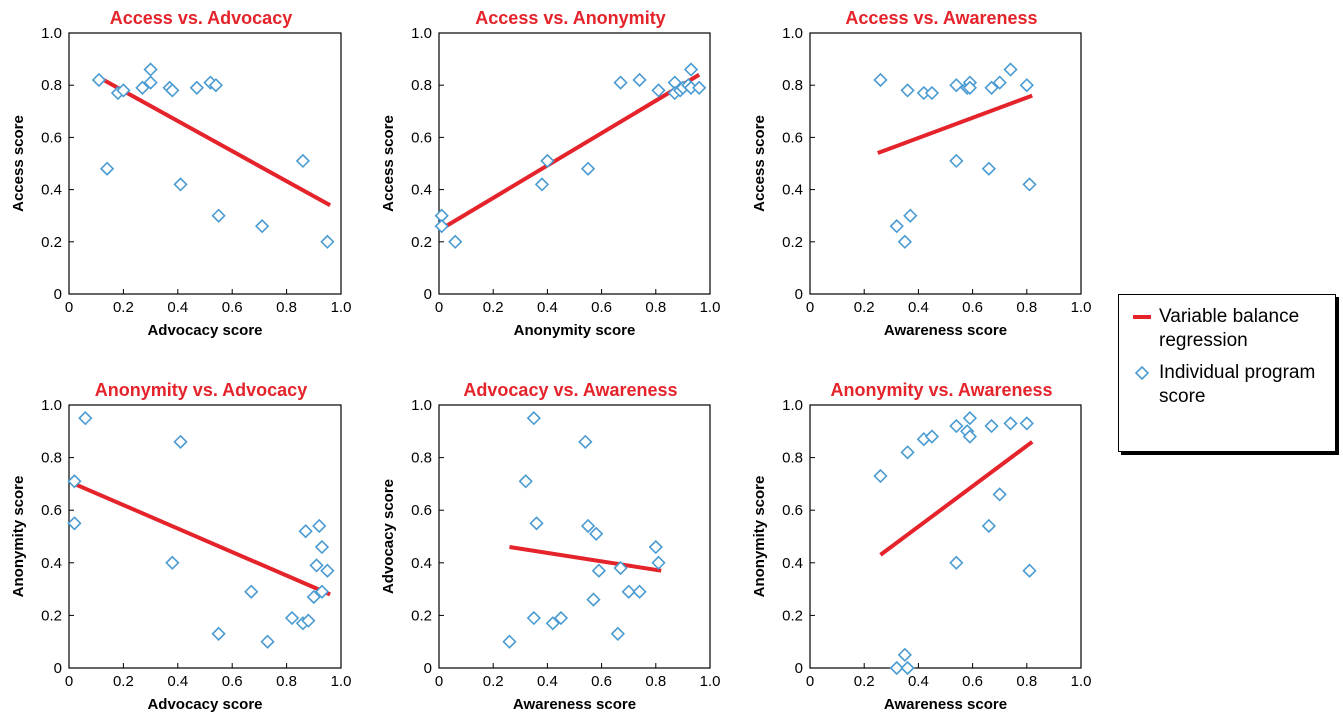 The image size is (1343, 727). What do you see at coordinates (1142, 373) in the screenshot?
I see `diamond-marker-icon` at bounding box center [1142, 373].